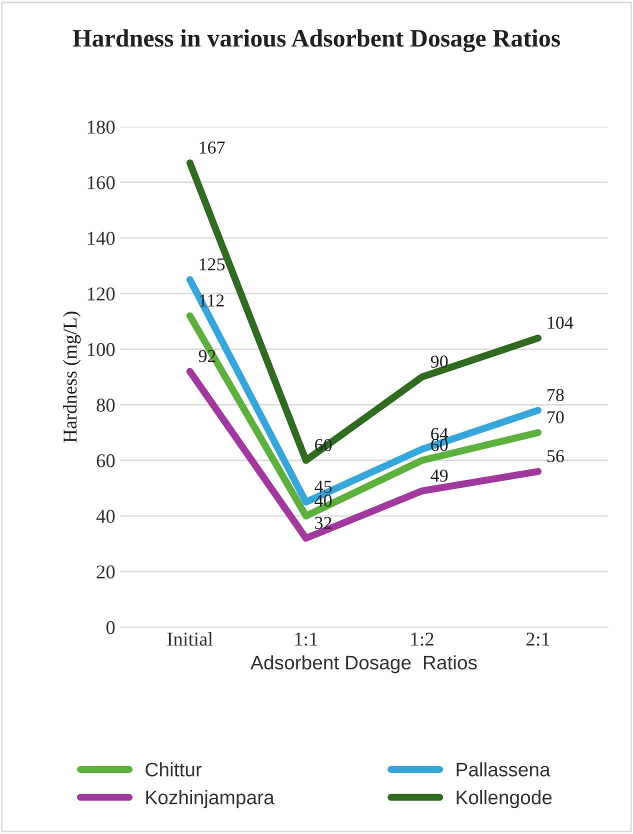 The height and width of the screenshot is (834, 633). Describe the element at coordinates (101, 238) in the screenshot. I see `y-tick-label: 140` at that location.